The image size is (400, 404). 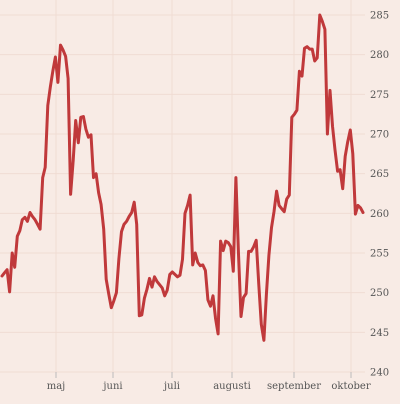 What do you see at coordinates (379, 55) in the screenshot?
I see `y-tick-label: 280` at bounding box center [379, 55].